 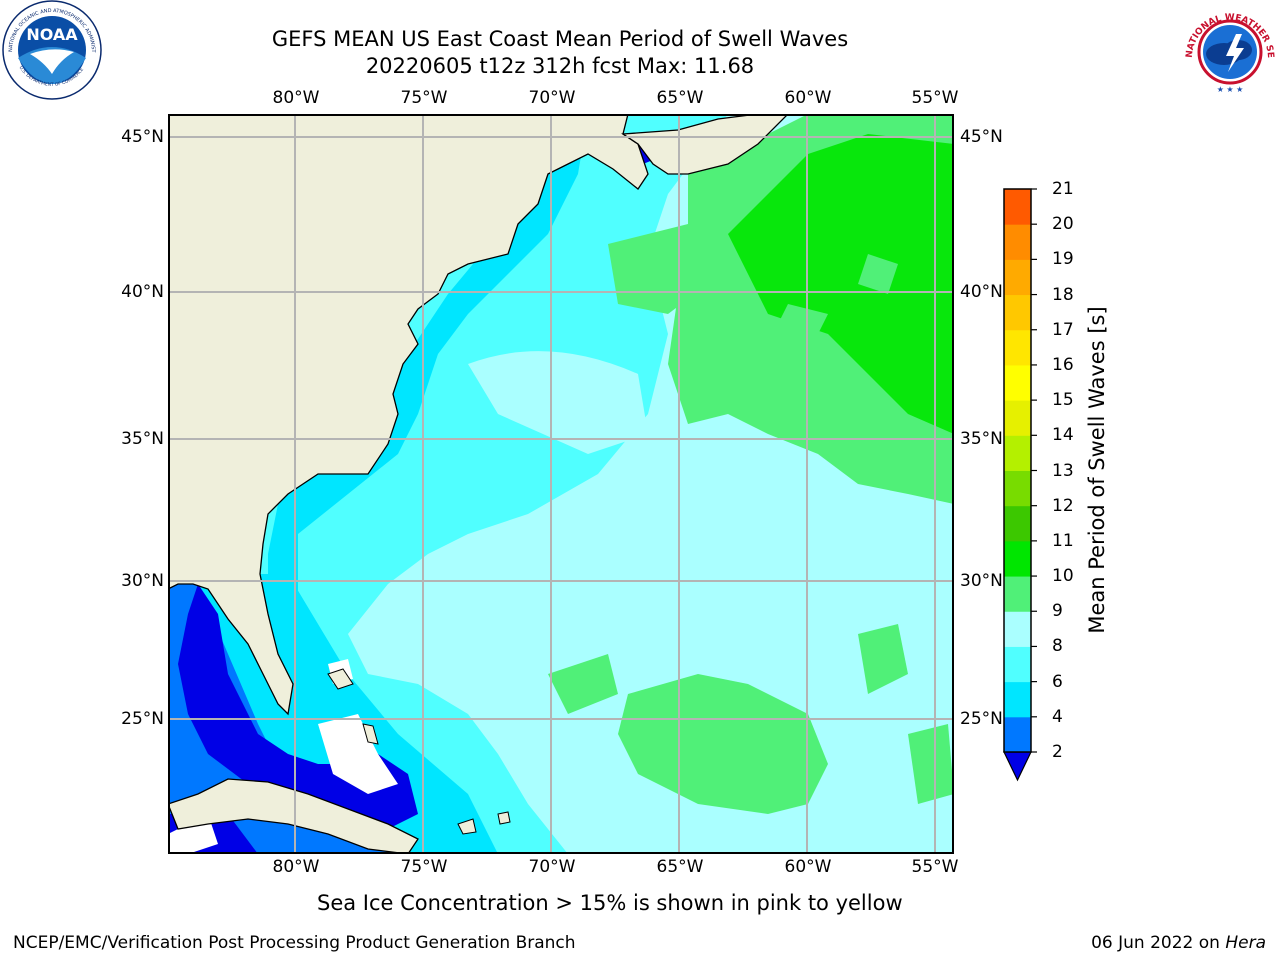 I want to click on colorbar-tick-label: 6, so click(x=1057, y=681).